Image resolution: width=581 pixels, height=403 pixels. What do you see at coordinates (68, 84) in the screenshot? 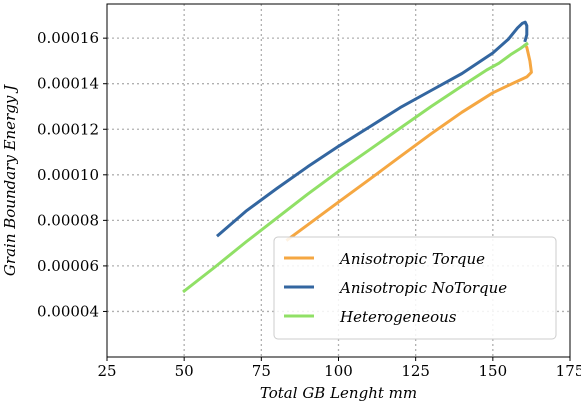
I see `y-tick-label: 0.00014` at bounding box center [68, 84].